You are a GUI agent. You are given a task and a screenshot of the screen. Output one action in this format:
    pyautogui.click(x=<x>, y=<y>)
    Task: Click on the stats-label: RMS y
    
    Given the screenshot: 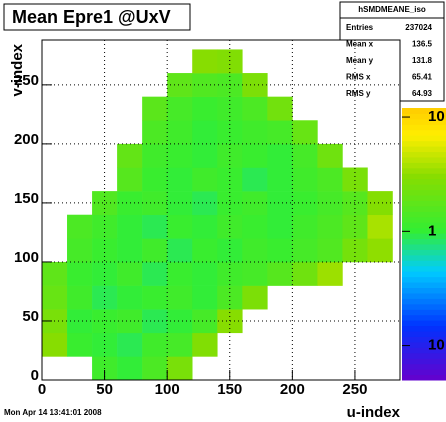 What is the action you would take?
    pyautogui.click(x=358, y=93)
    